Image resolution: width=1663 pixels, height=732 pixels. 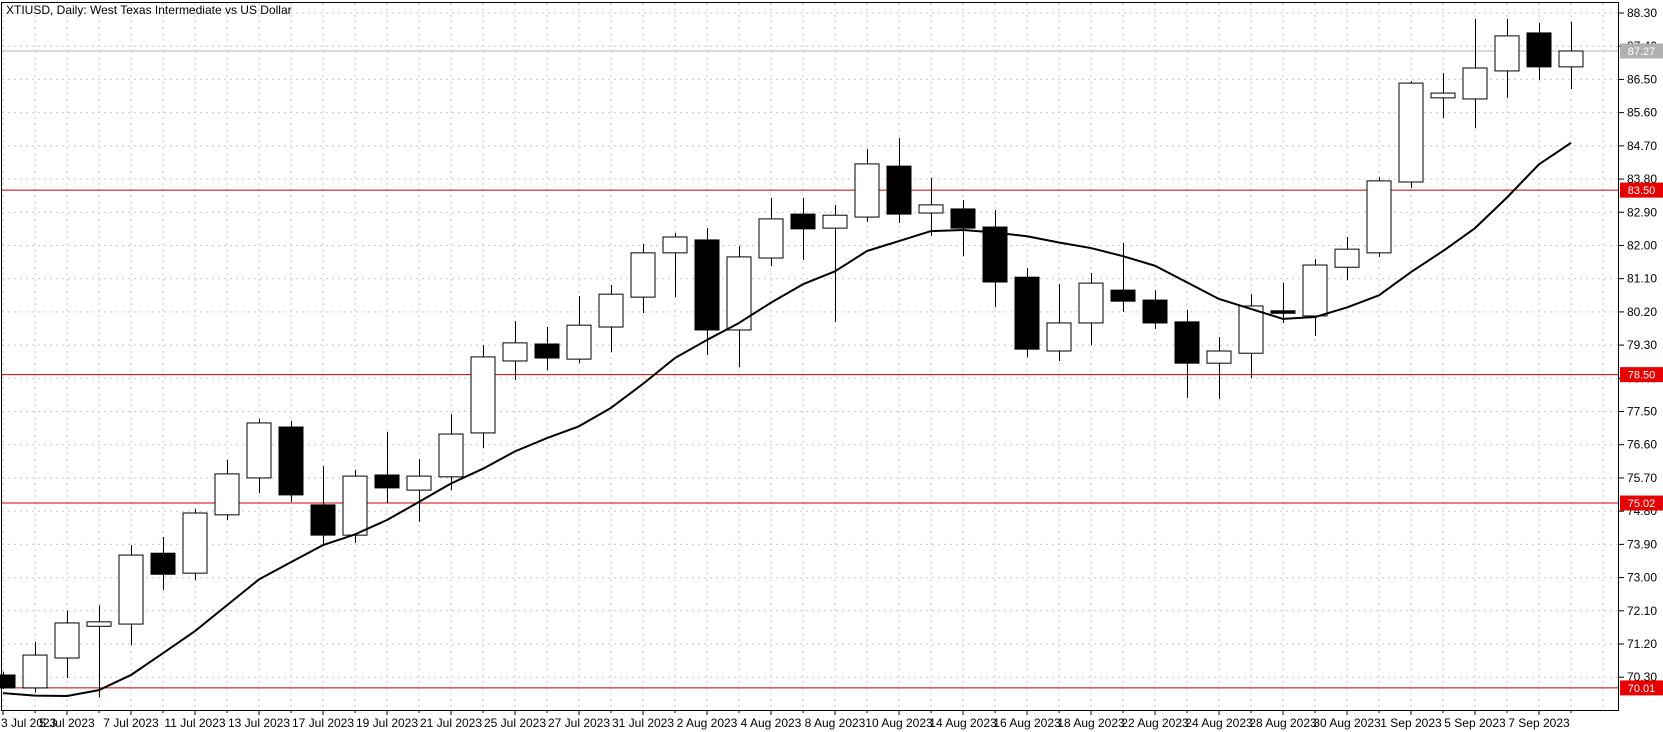 I want to click on price-axis-label: 86.50, so click(x=1642, y=79).